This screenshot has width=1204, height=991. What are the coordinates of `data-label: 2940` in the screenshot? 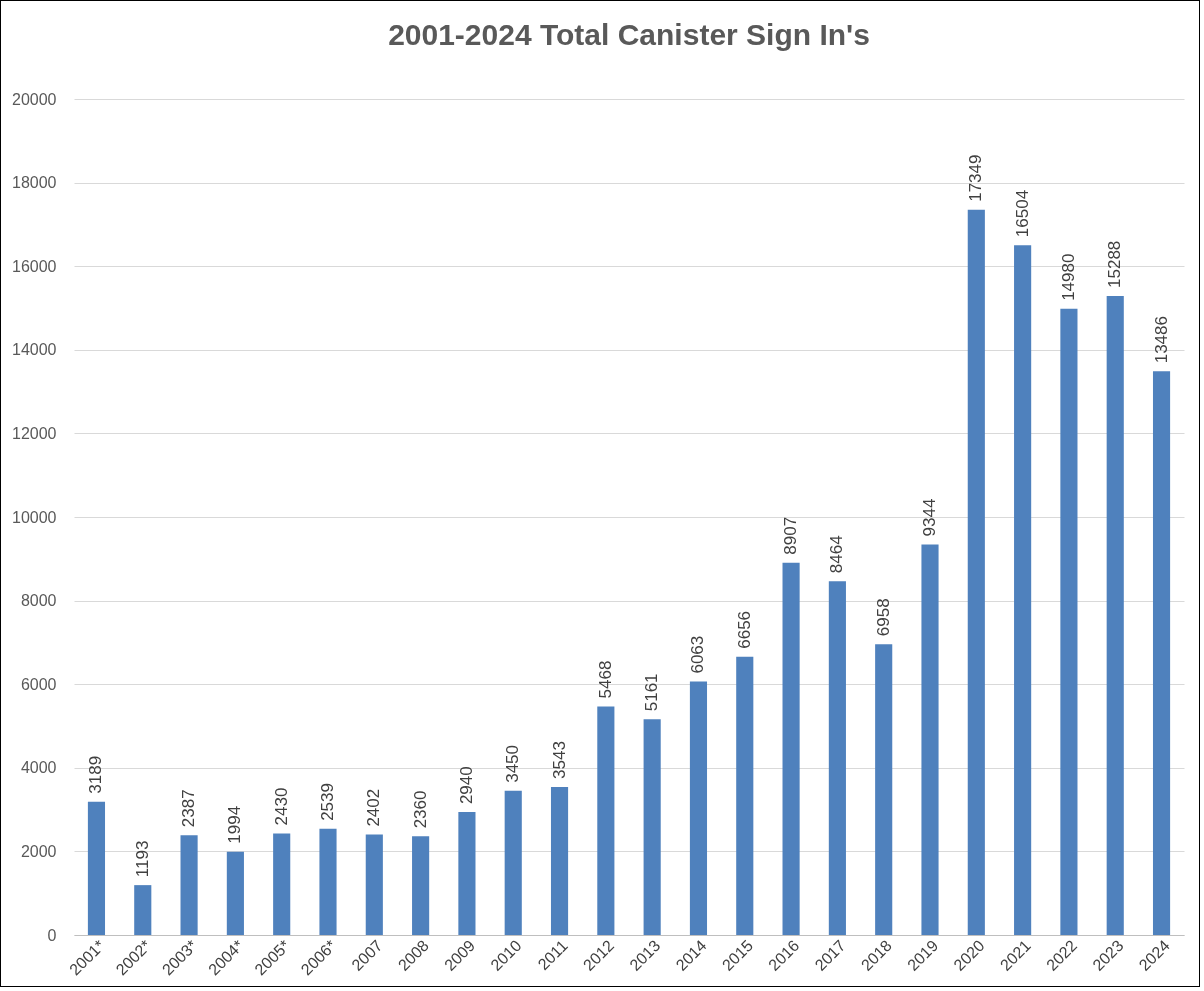 It's located at (466, 785).